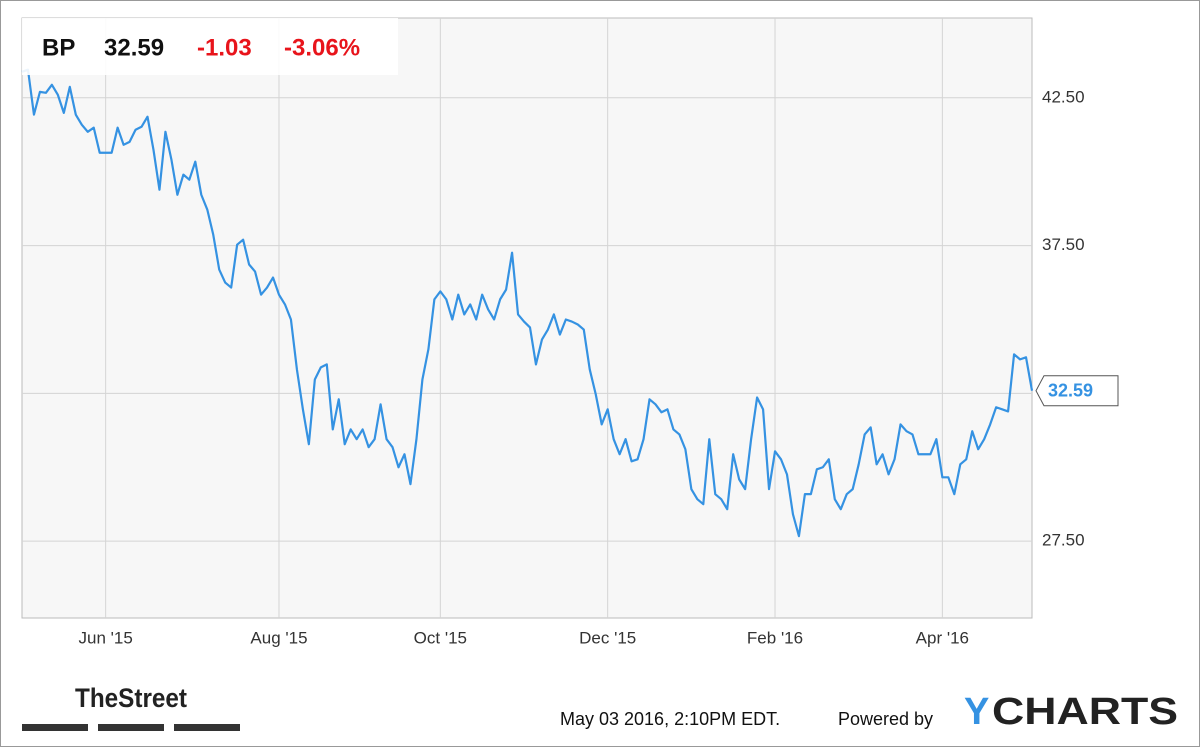 The height and width of the screenshot is (747, 1200). What do you see at coordinates (134, 47) in the screenshot?
I see `price: 32.59` at bounding box center [134, 47].